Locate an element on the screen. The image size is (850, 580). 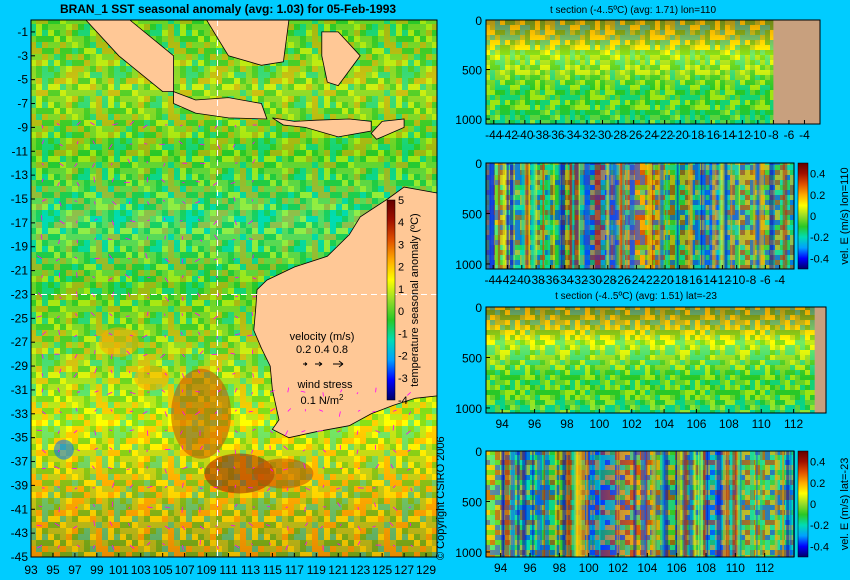
section-x-tick-label: -34 is located at coordinates (565, 280).